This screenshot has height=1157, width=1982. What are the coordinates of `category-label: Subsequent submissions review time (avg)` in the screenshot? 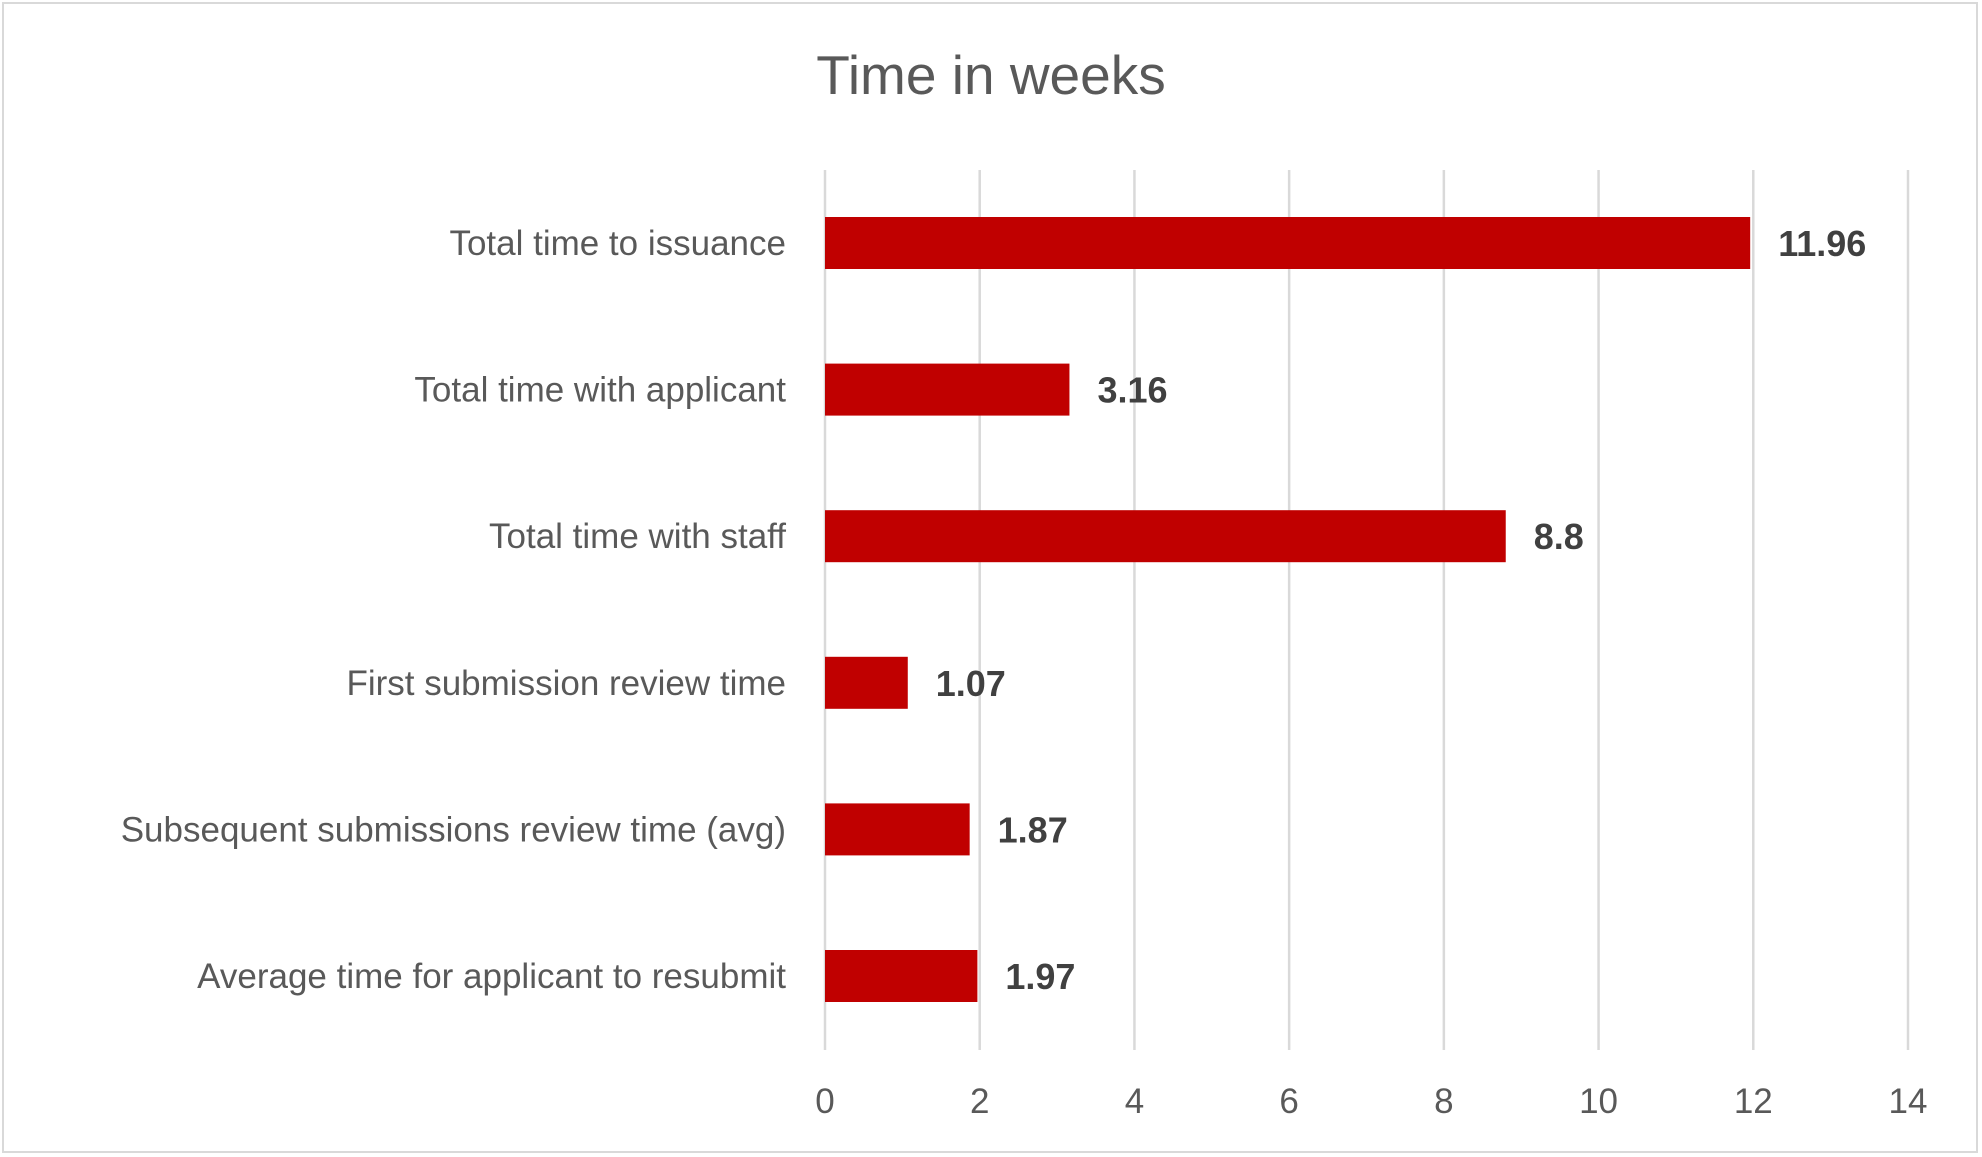 It's located at (453, 829).